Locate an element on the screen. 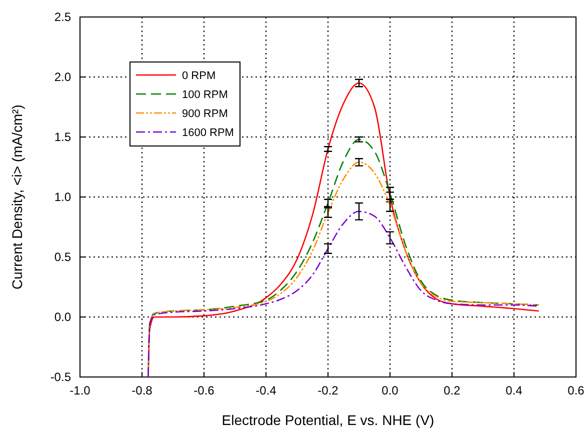 Image resolution: width=587 pixels, height=437 pixels. x-tick-label: -0.4 is located at coordinates (266, 391).